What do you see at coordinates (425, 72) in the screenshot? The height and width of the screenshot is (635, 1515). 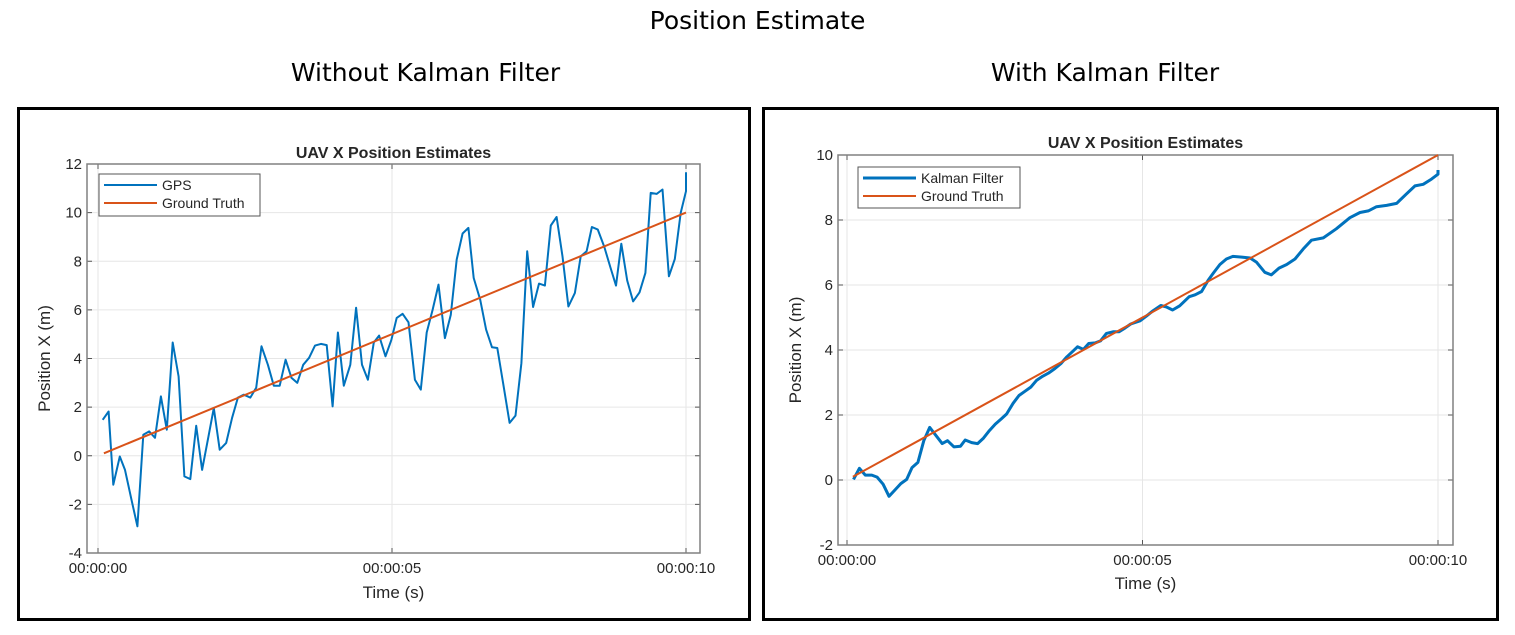 I see `subtitle-without-kalman: Without Kalman Filter` at bounding box center [425, 72].